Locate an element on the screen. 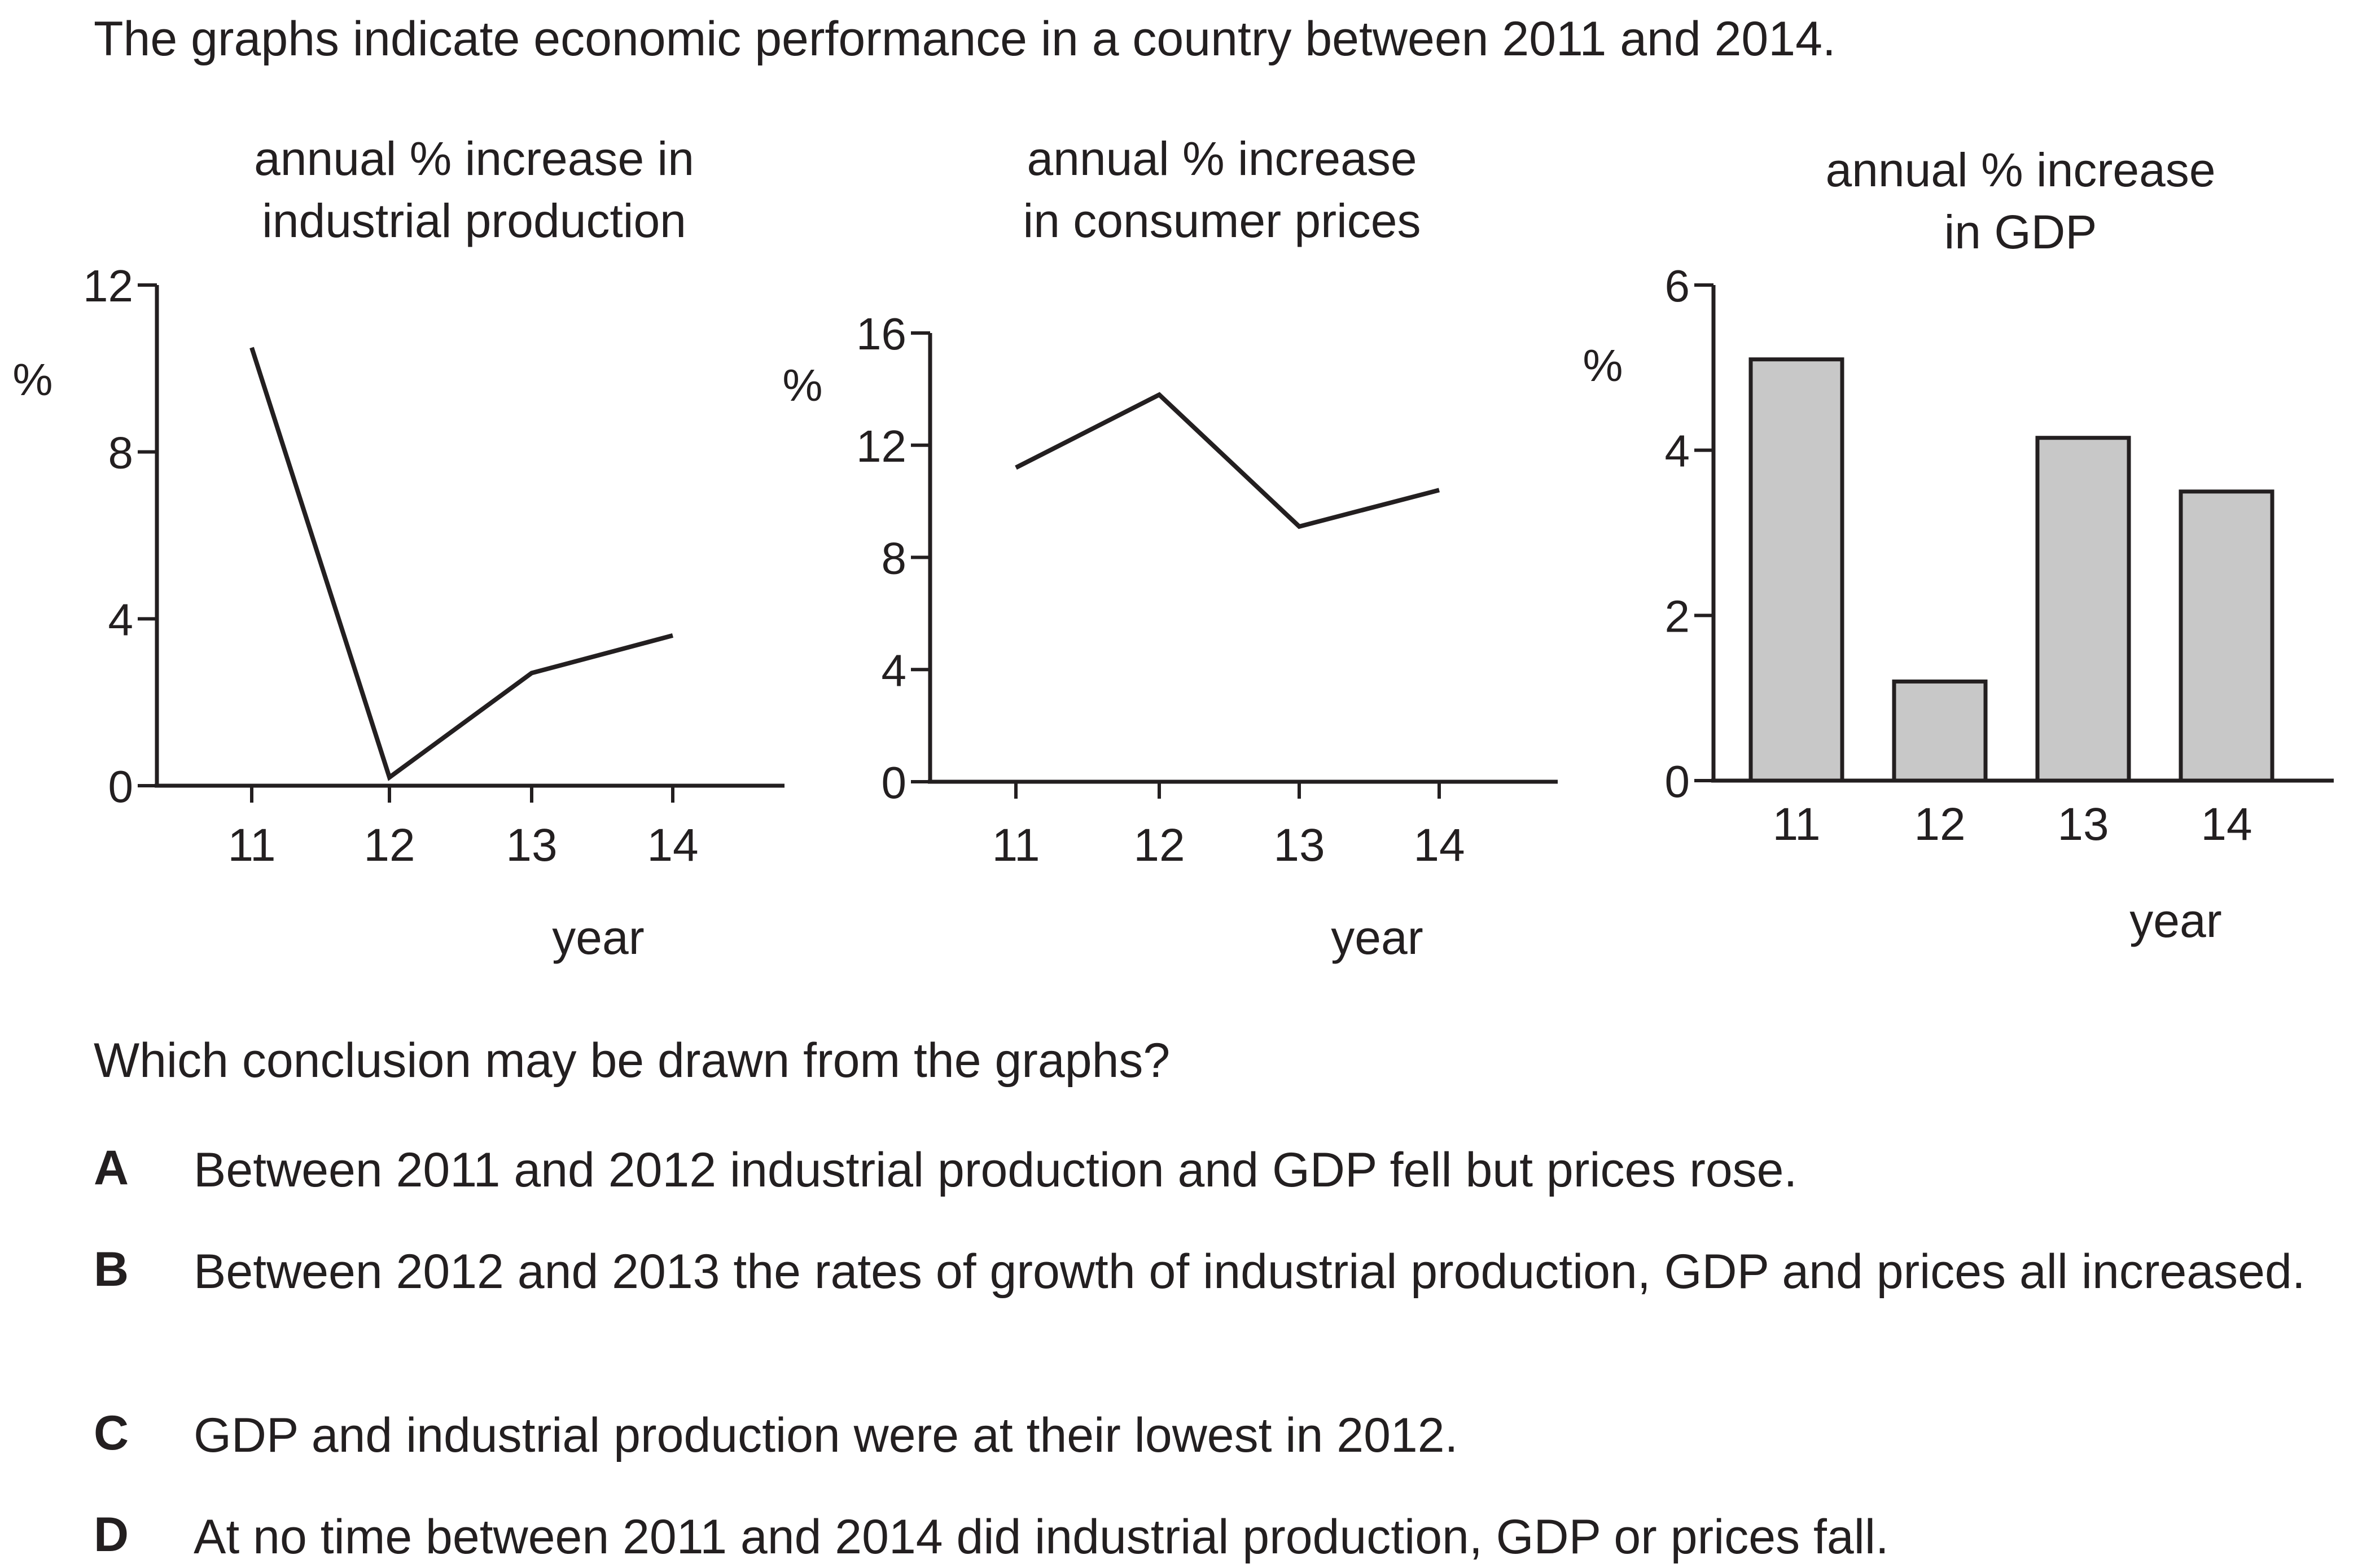  chart-title-line: annual % increase in is located at coordinates (474, 158).